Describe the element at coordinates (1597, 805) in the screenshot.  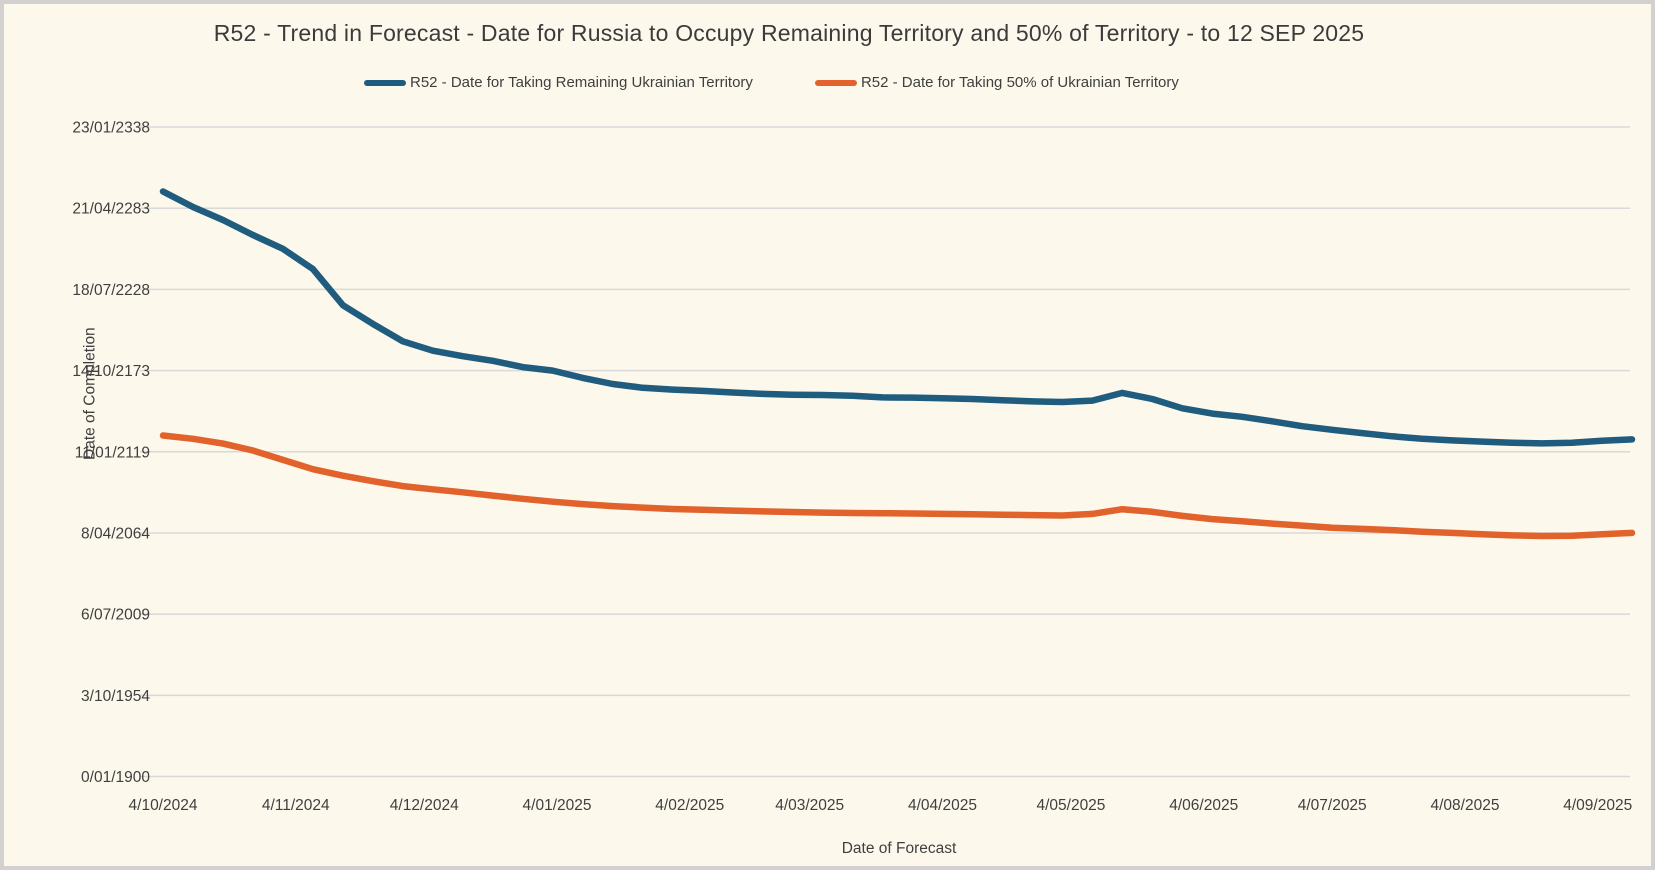
I see `x-axis-tick-label: 4/09/2025` at that location.